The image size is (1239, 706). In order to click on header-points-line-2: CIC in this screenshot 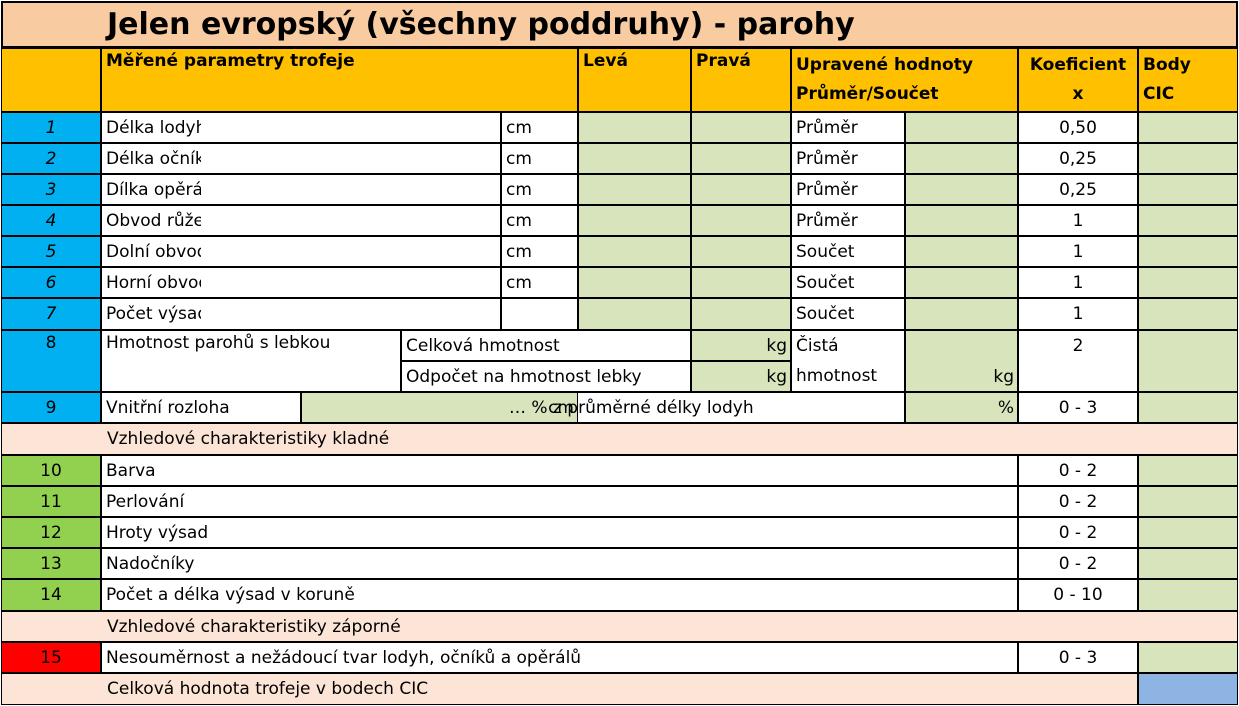, I will do `click(1159, 94)`.